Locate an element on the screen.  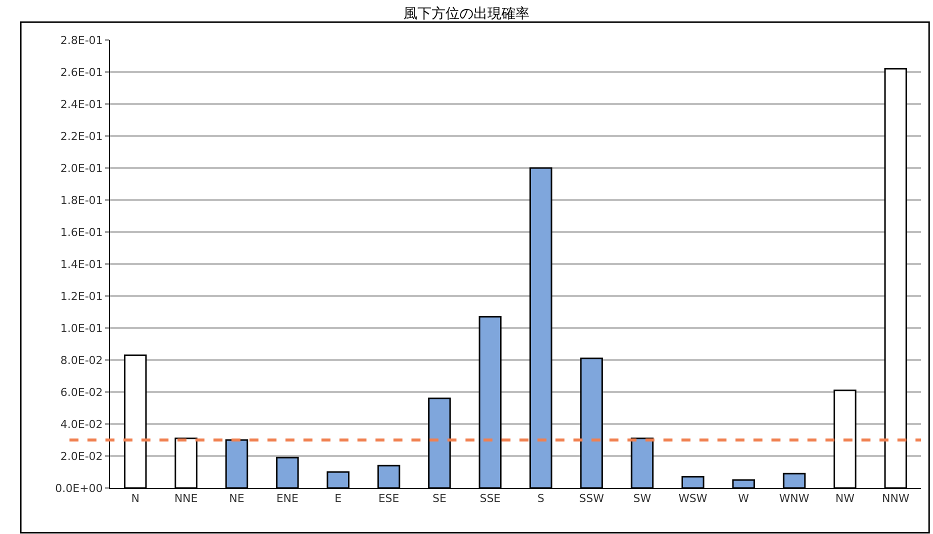
x-tick-label: NW is located at coordinates (845, 499).